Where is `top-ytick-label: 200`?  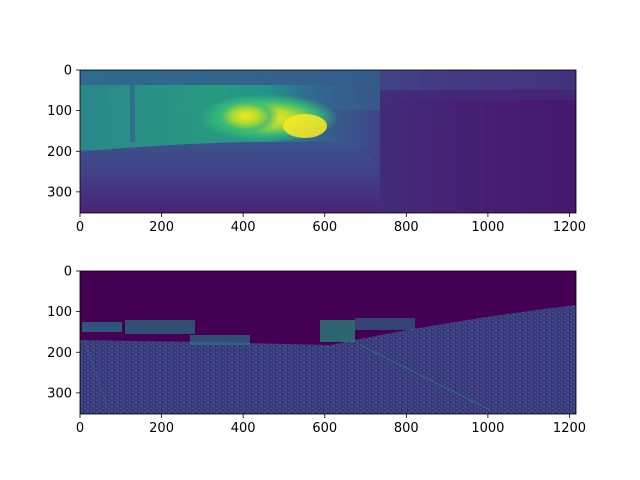 top-ytick-label: 200 is located at coordinates (59, 152).